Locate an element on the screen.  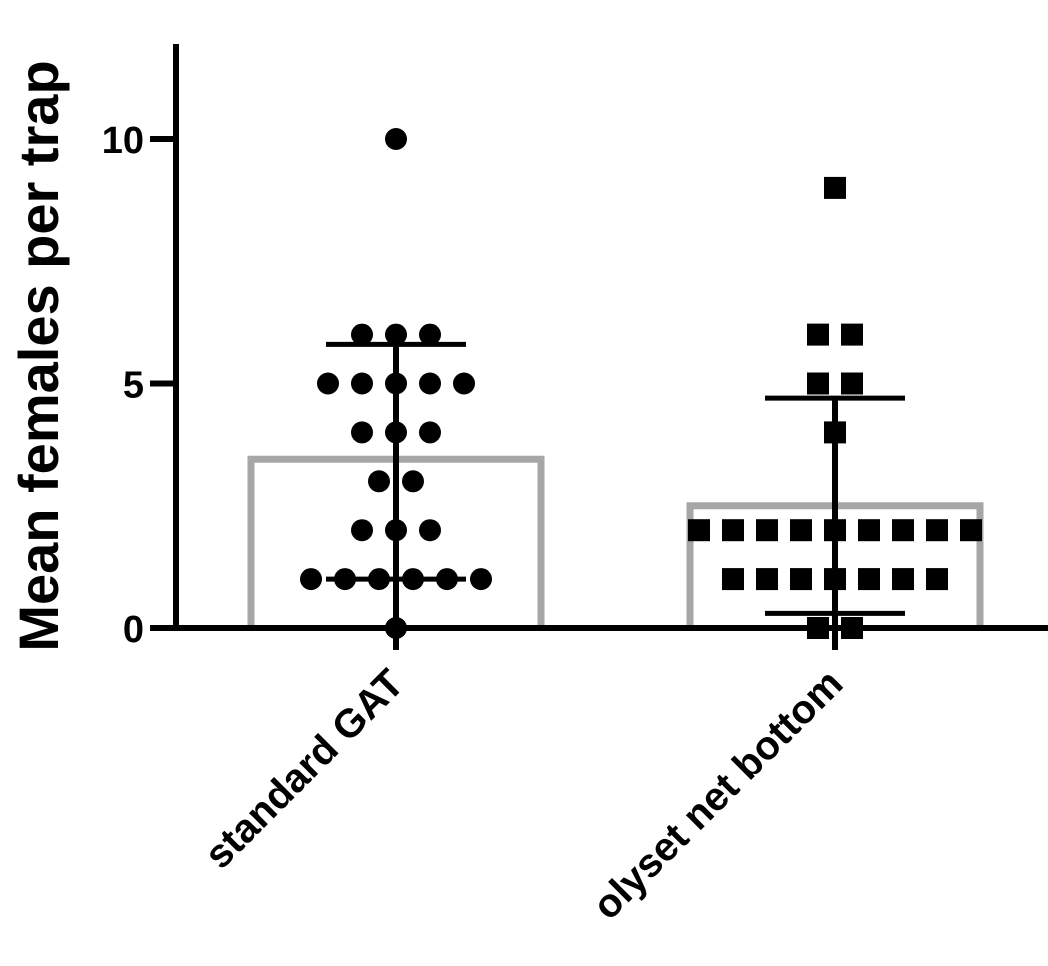
y-tick-label: 10 is located at coordinates (123, 141).